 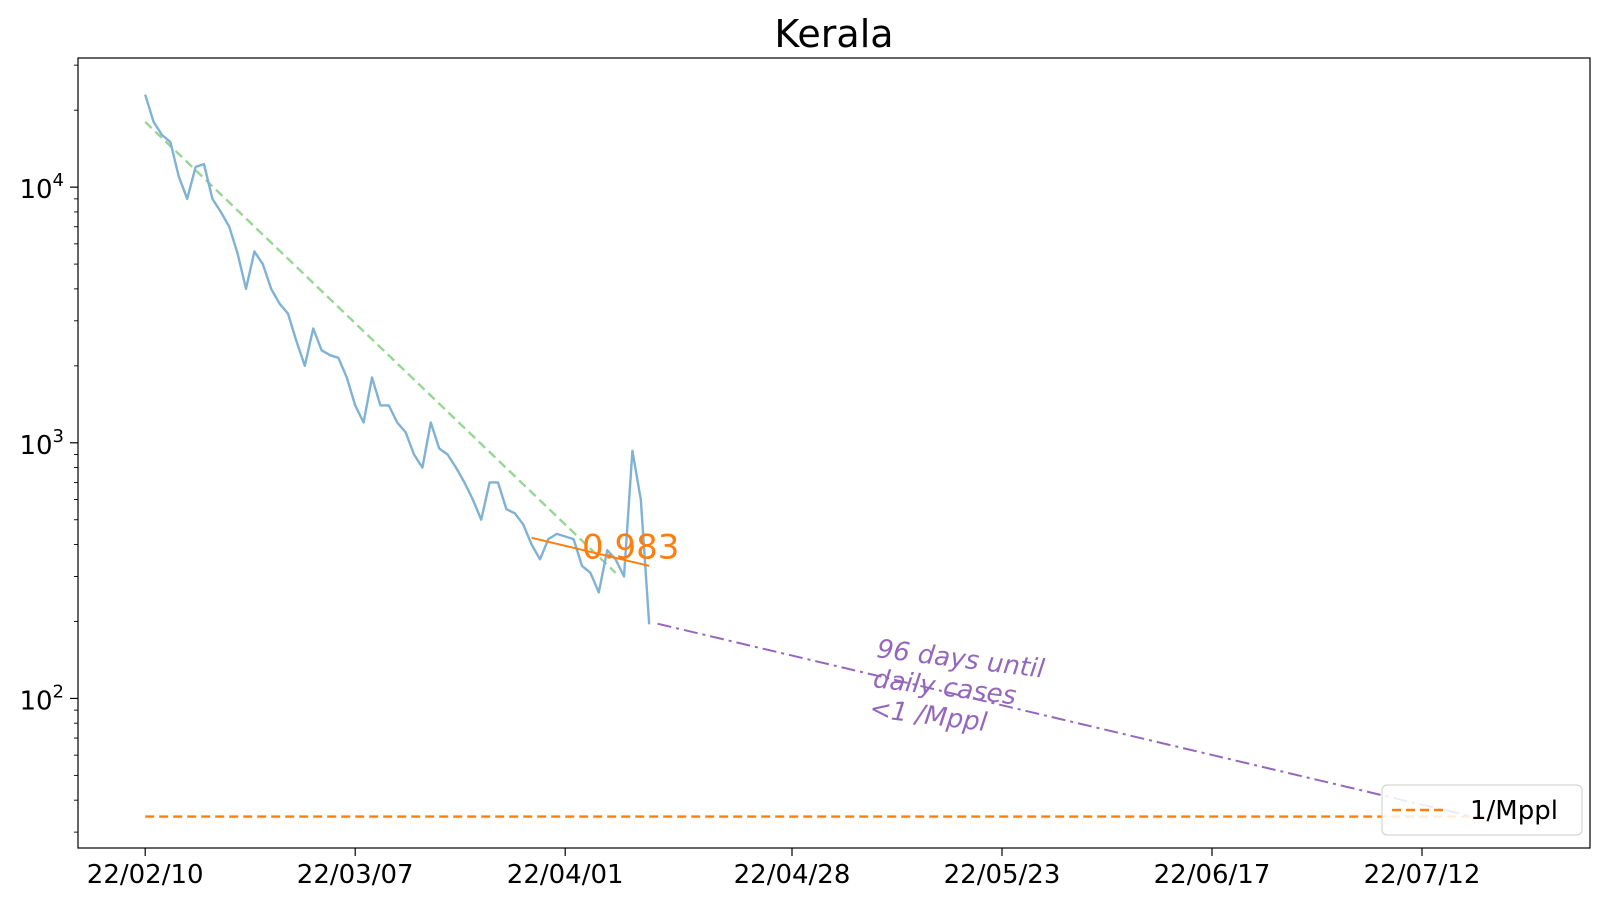 What do you see at coordinates (590, 551) in the screenshot?
I see `recent-fit-line` at bounding box center [590, 551].